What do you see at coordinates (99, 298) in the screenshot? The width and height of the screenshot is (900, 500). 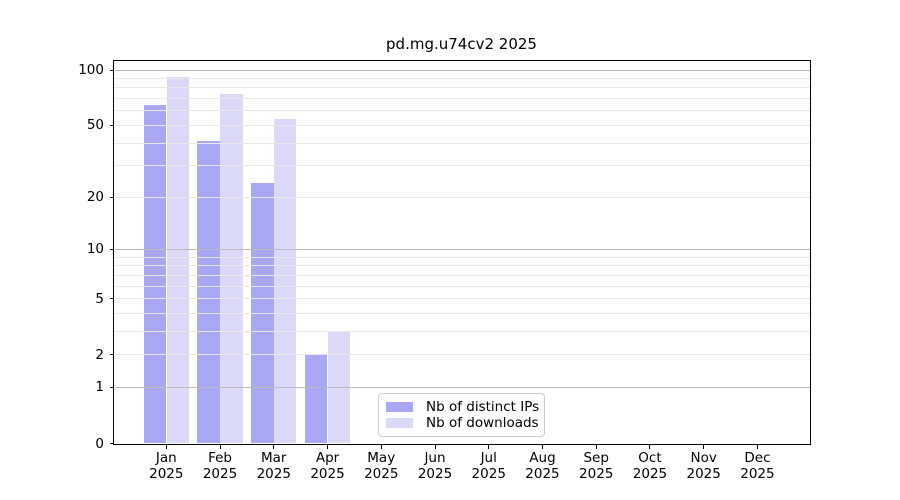 I see `y-tick-label: 5` at bounding box center [99, 298].